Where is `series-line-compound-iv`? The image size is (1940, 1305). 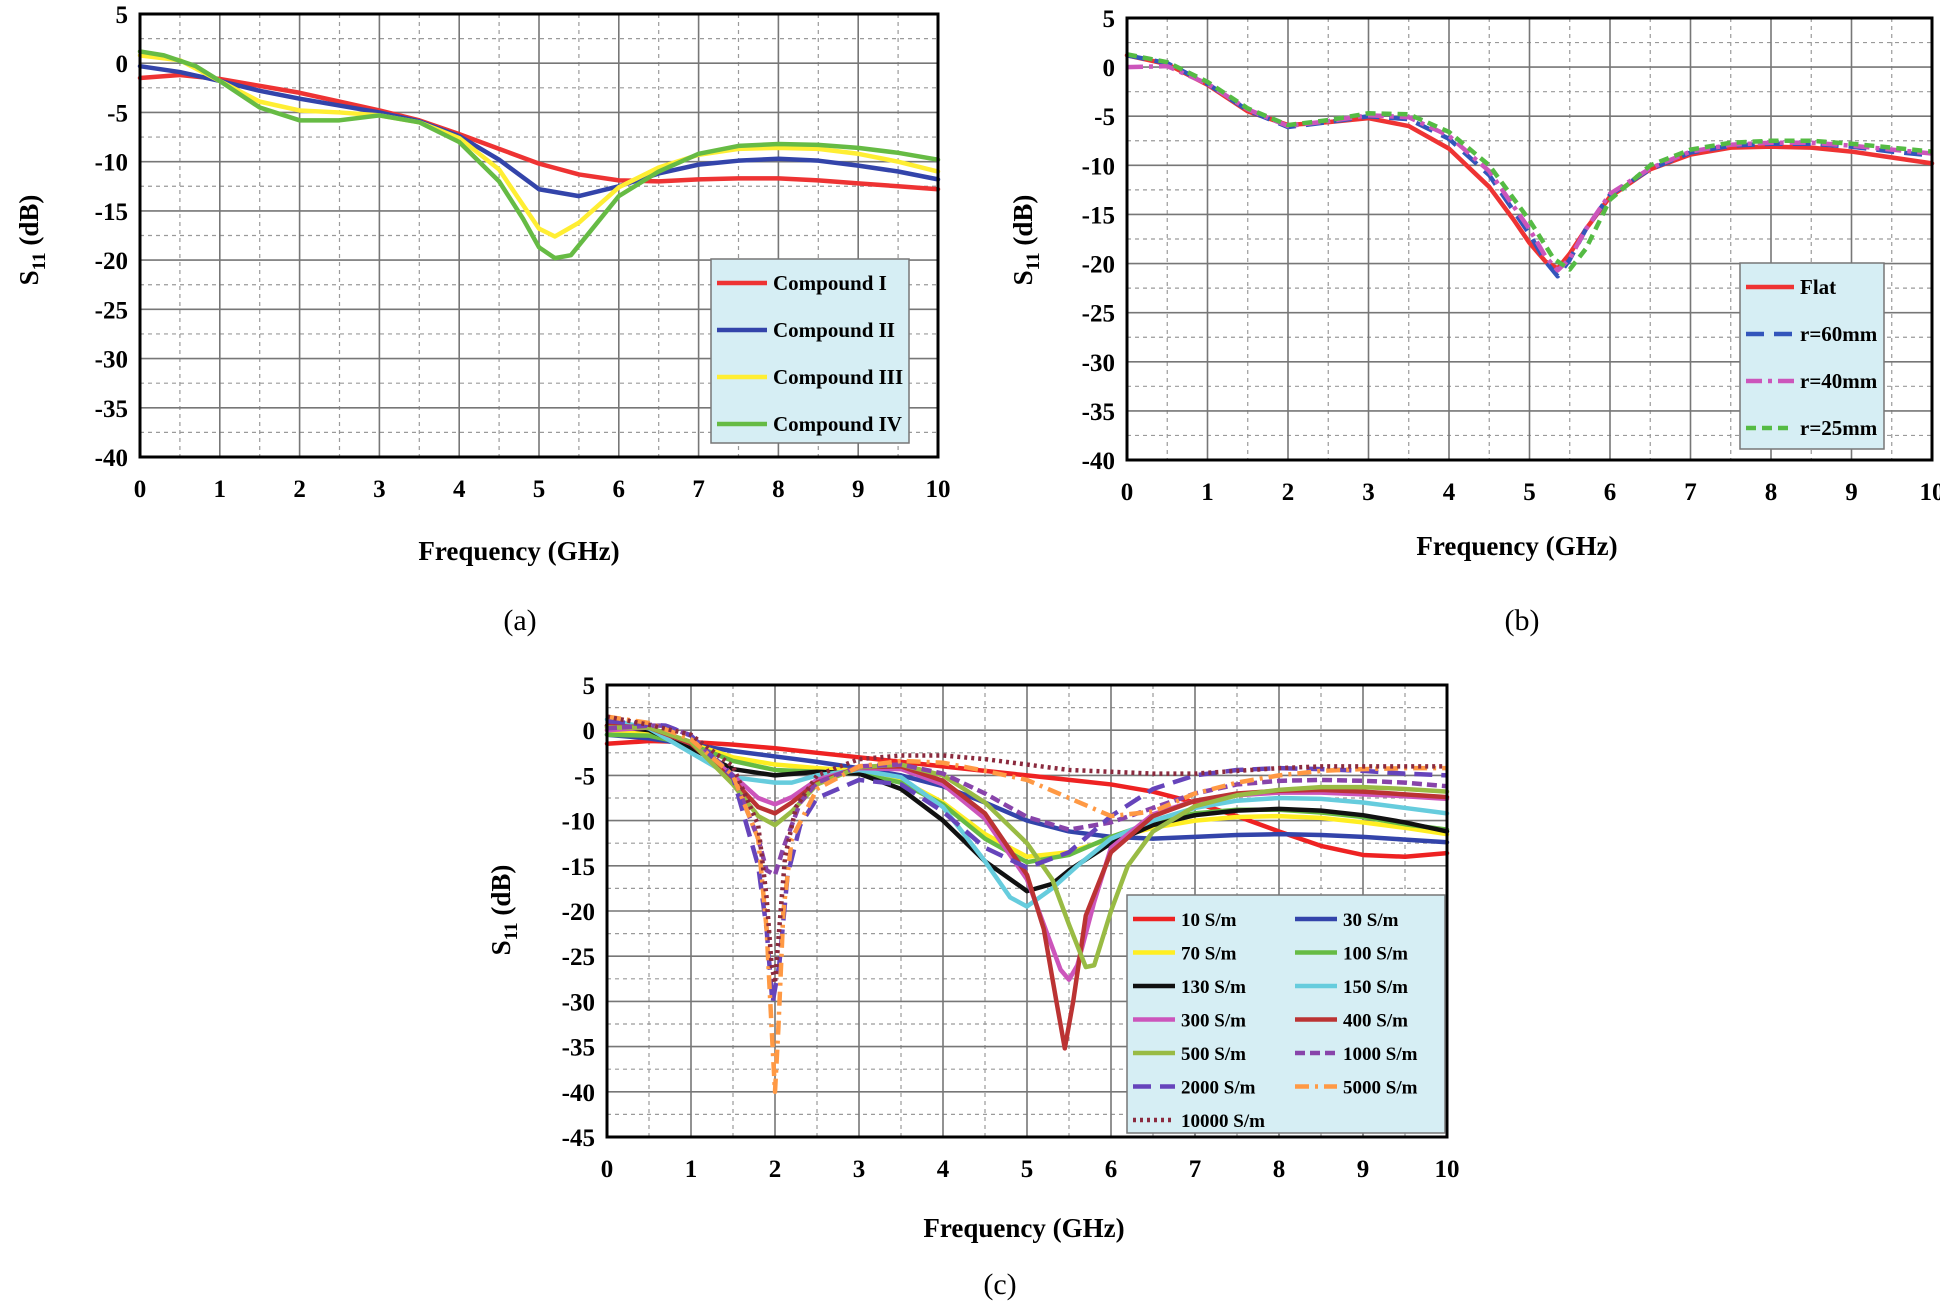 series-line-compound-iv is located at coordinates (539, 155).